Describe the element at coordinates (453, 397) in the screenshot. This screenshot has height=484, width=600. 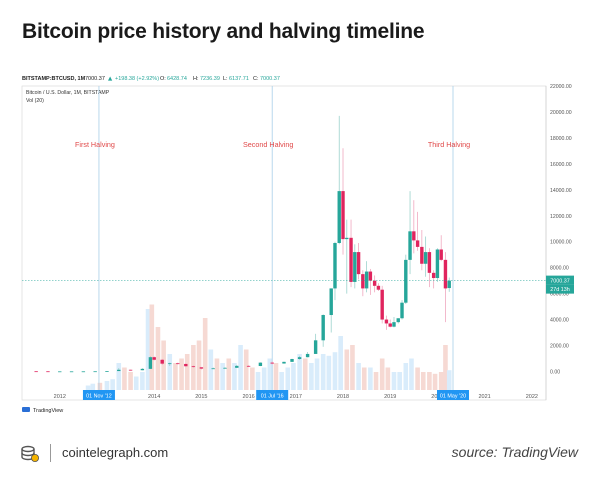
I see `halving-date-label: 01 May '20` at that location.